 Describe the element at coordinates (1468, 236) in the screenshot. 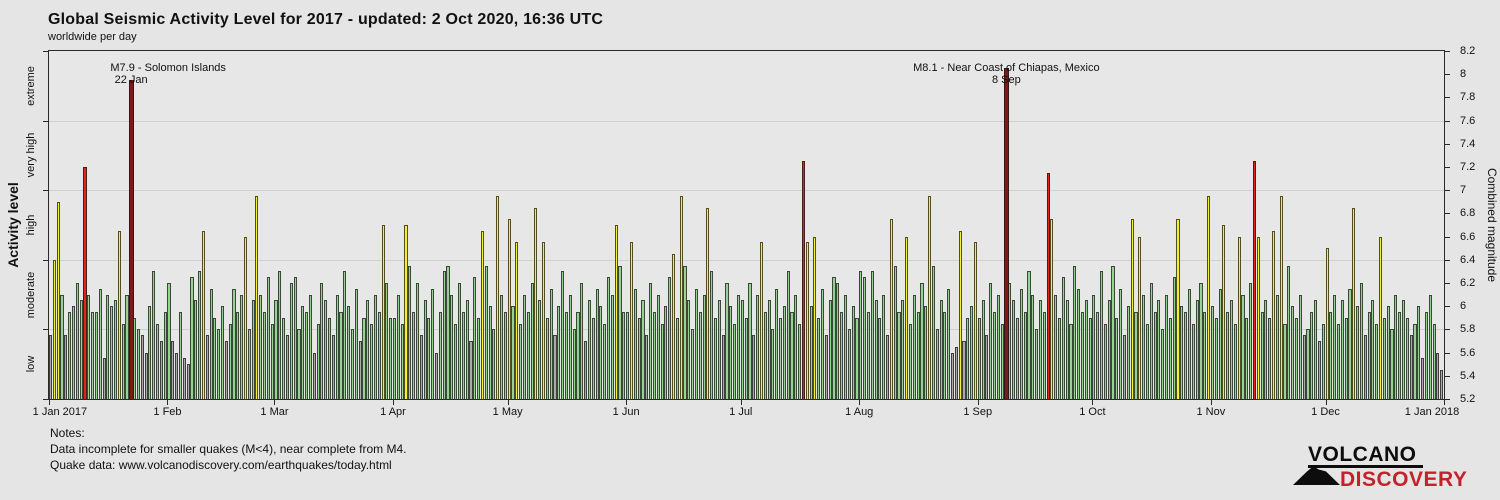

I see `magnitude-tick-label: 6.6` at that location.